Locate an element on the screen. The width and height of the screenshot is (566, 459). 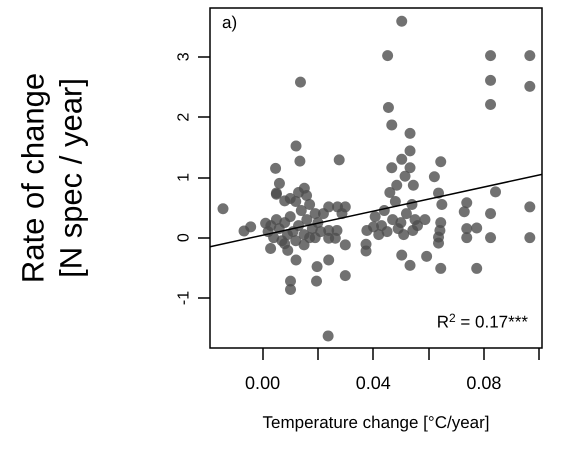
x-tick-label: 0.08 is located at coordinates (484, 383).